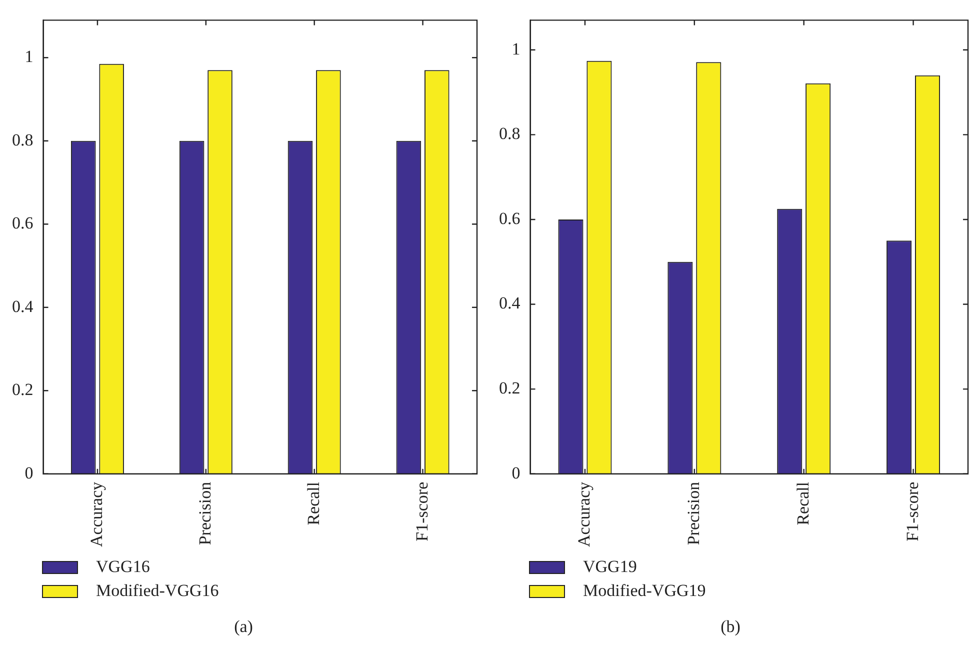  I want to click on text: (a), so click(243, 627).